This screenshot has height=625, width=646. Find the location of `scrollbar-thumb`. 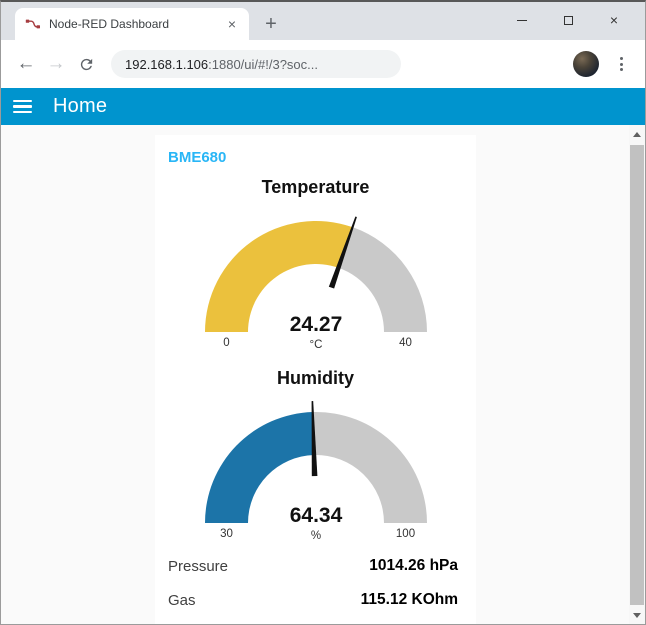

scrollbar-thumb is located at coordinates (637, 375).